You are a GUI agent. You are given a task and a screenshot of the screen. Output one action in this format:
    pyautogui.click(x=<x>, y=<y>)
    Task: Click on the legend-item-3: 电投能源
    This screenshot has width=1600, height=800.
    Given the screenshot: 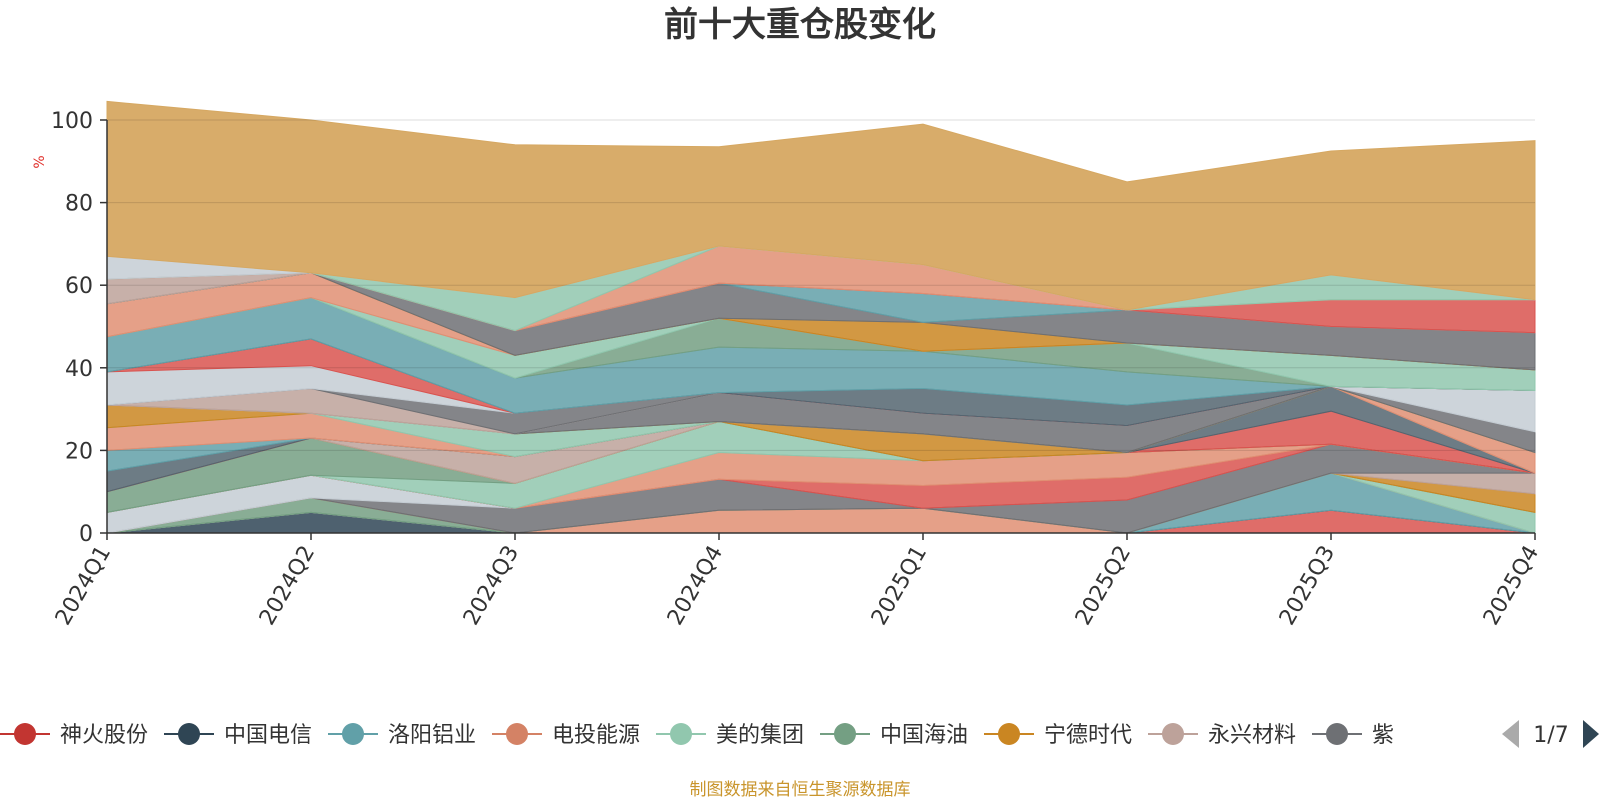 What is the action you would take?
    pyautogui.click(x=566, y=735)
    